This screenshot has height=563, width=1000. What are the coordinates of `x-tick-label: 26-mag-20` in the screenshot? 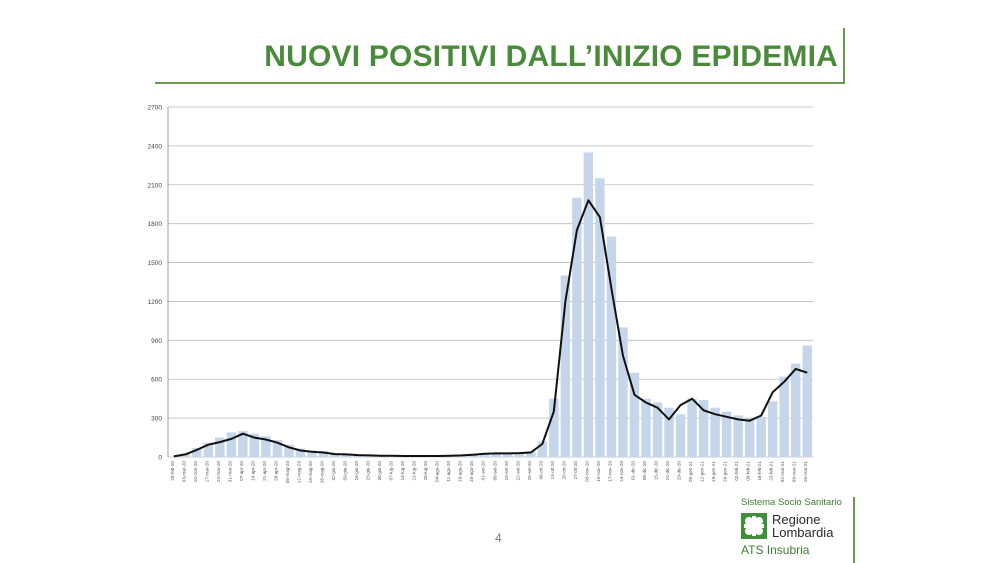 It's located at (321, 472).